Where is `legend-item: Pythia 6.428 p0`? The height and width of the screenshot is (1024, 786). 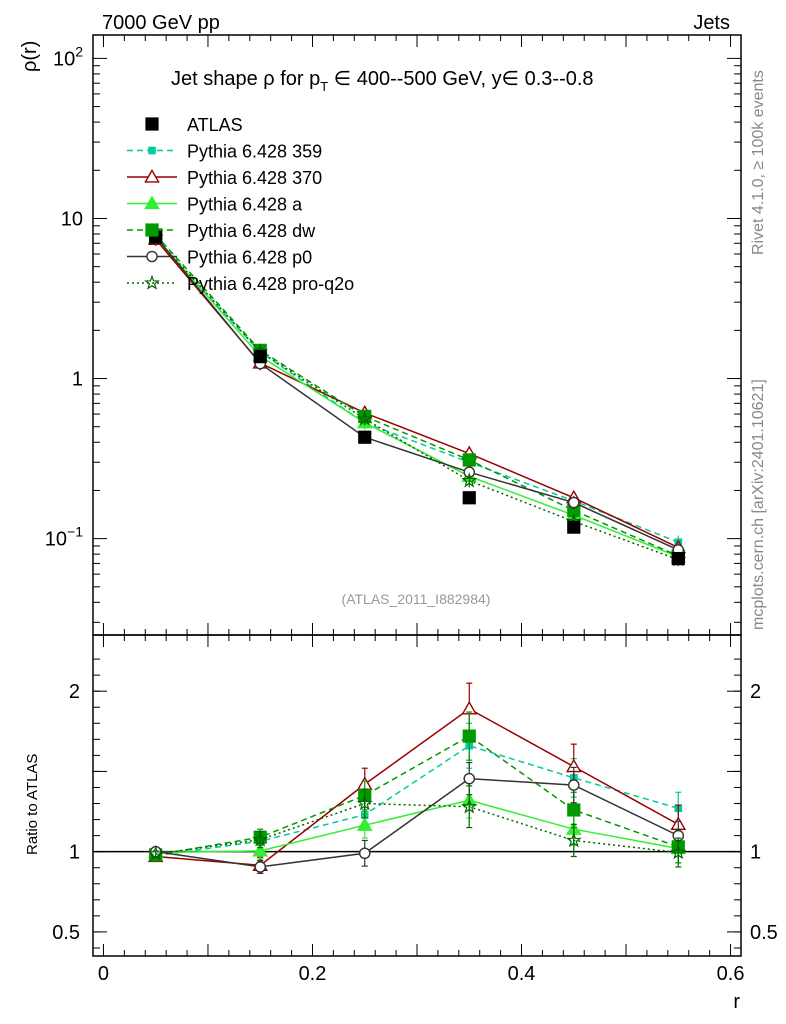
legend-item: Pythia 6.428 p0 is located at coordinates (219, 258).